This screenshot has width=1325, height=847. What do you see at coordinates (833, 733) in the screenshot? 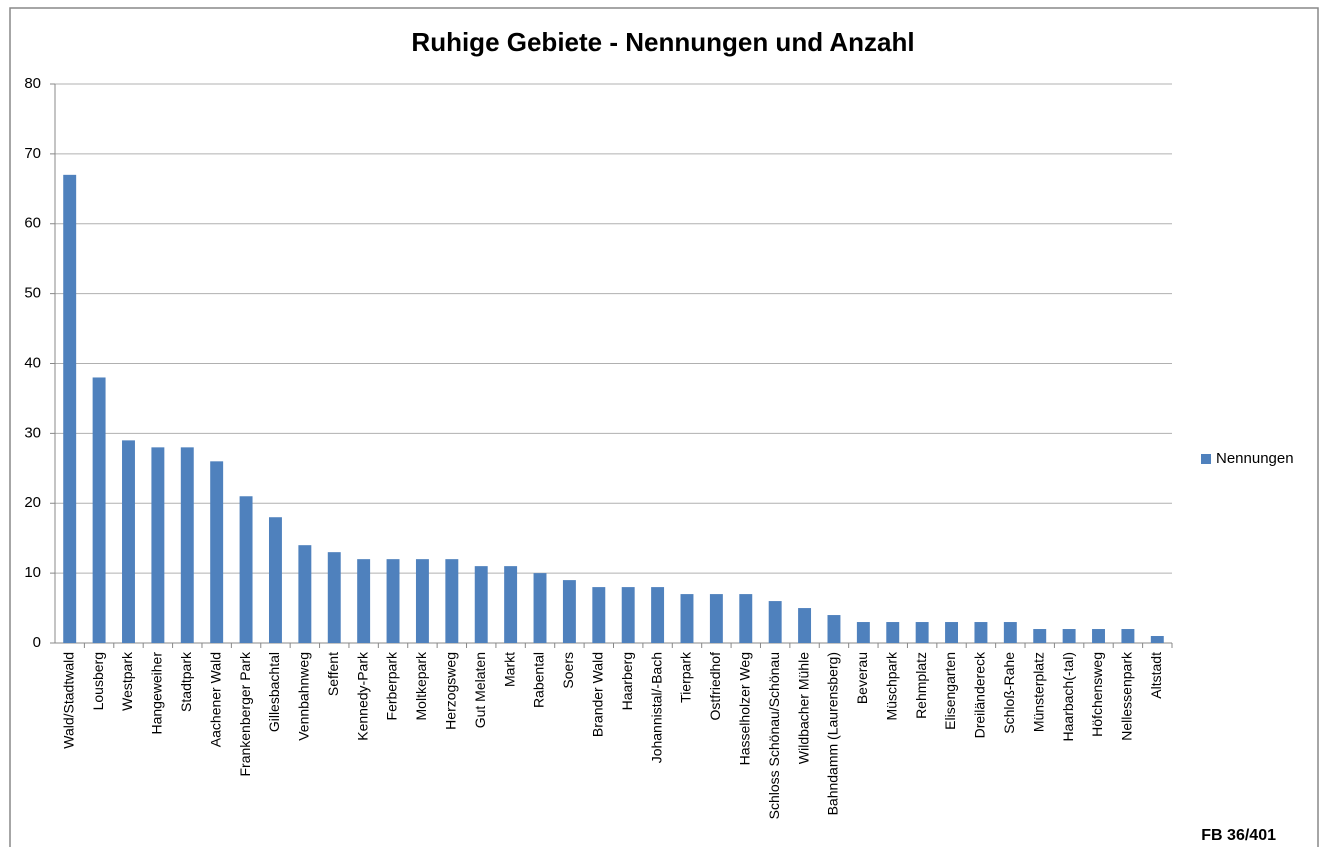
I see `x-tick-label: Bahndamm (Laurensberg)` at bounding box center [833, 733].